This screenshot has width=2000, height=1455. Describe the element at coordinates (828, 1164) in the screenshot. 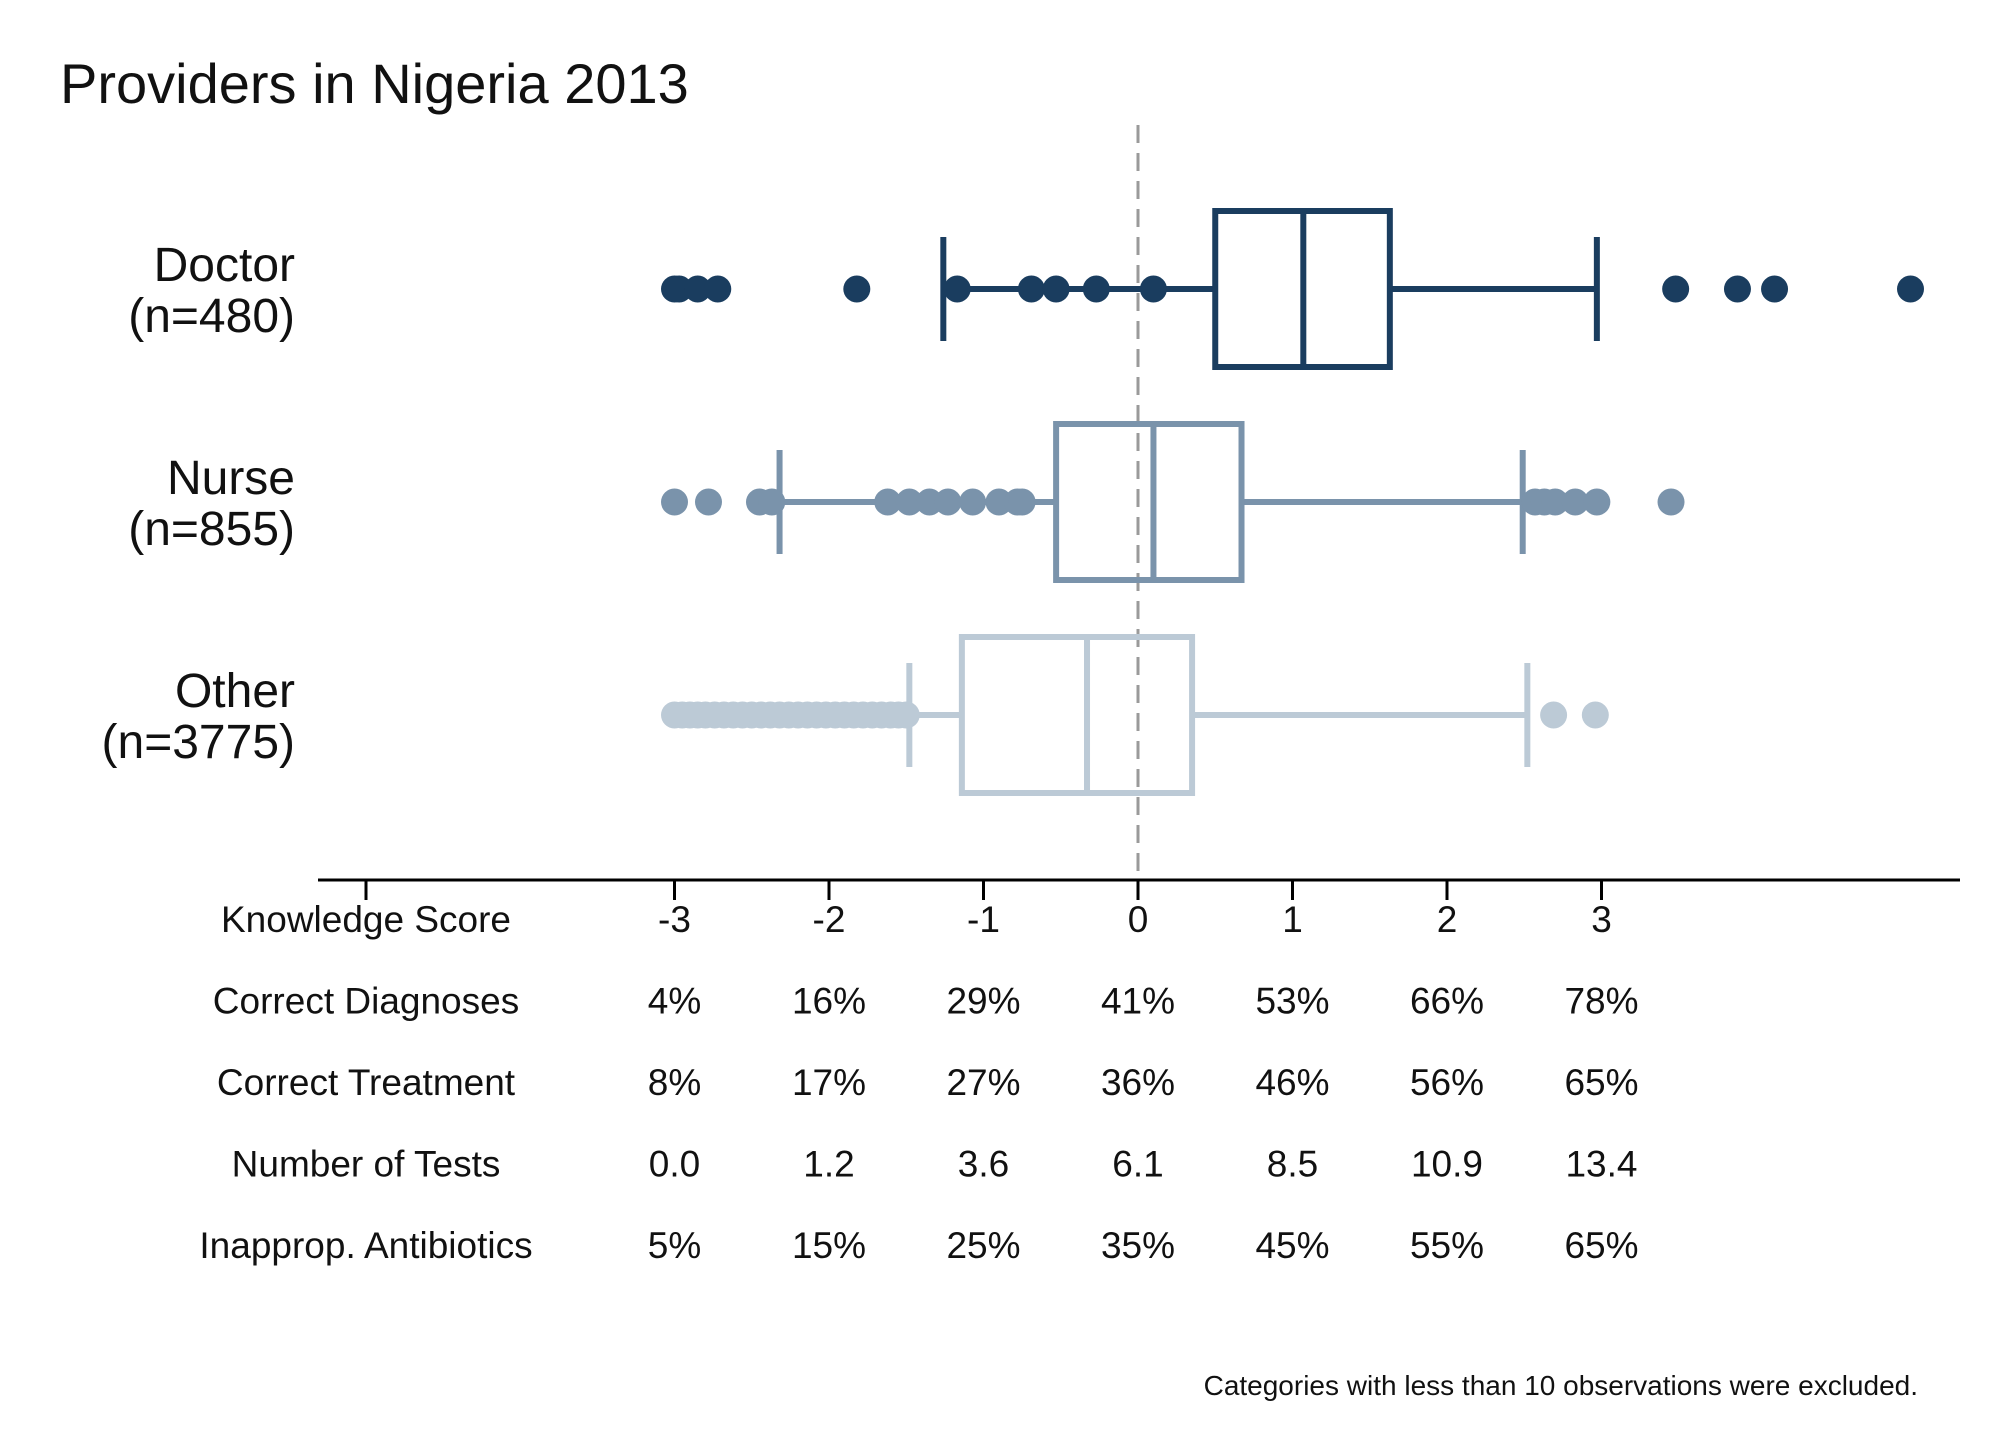

I see `table-cell: 1.2` at that location.